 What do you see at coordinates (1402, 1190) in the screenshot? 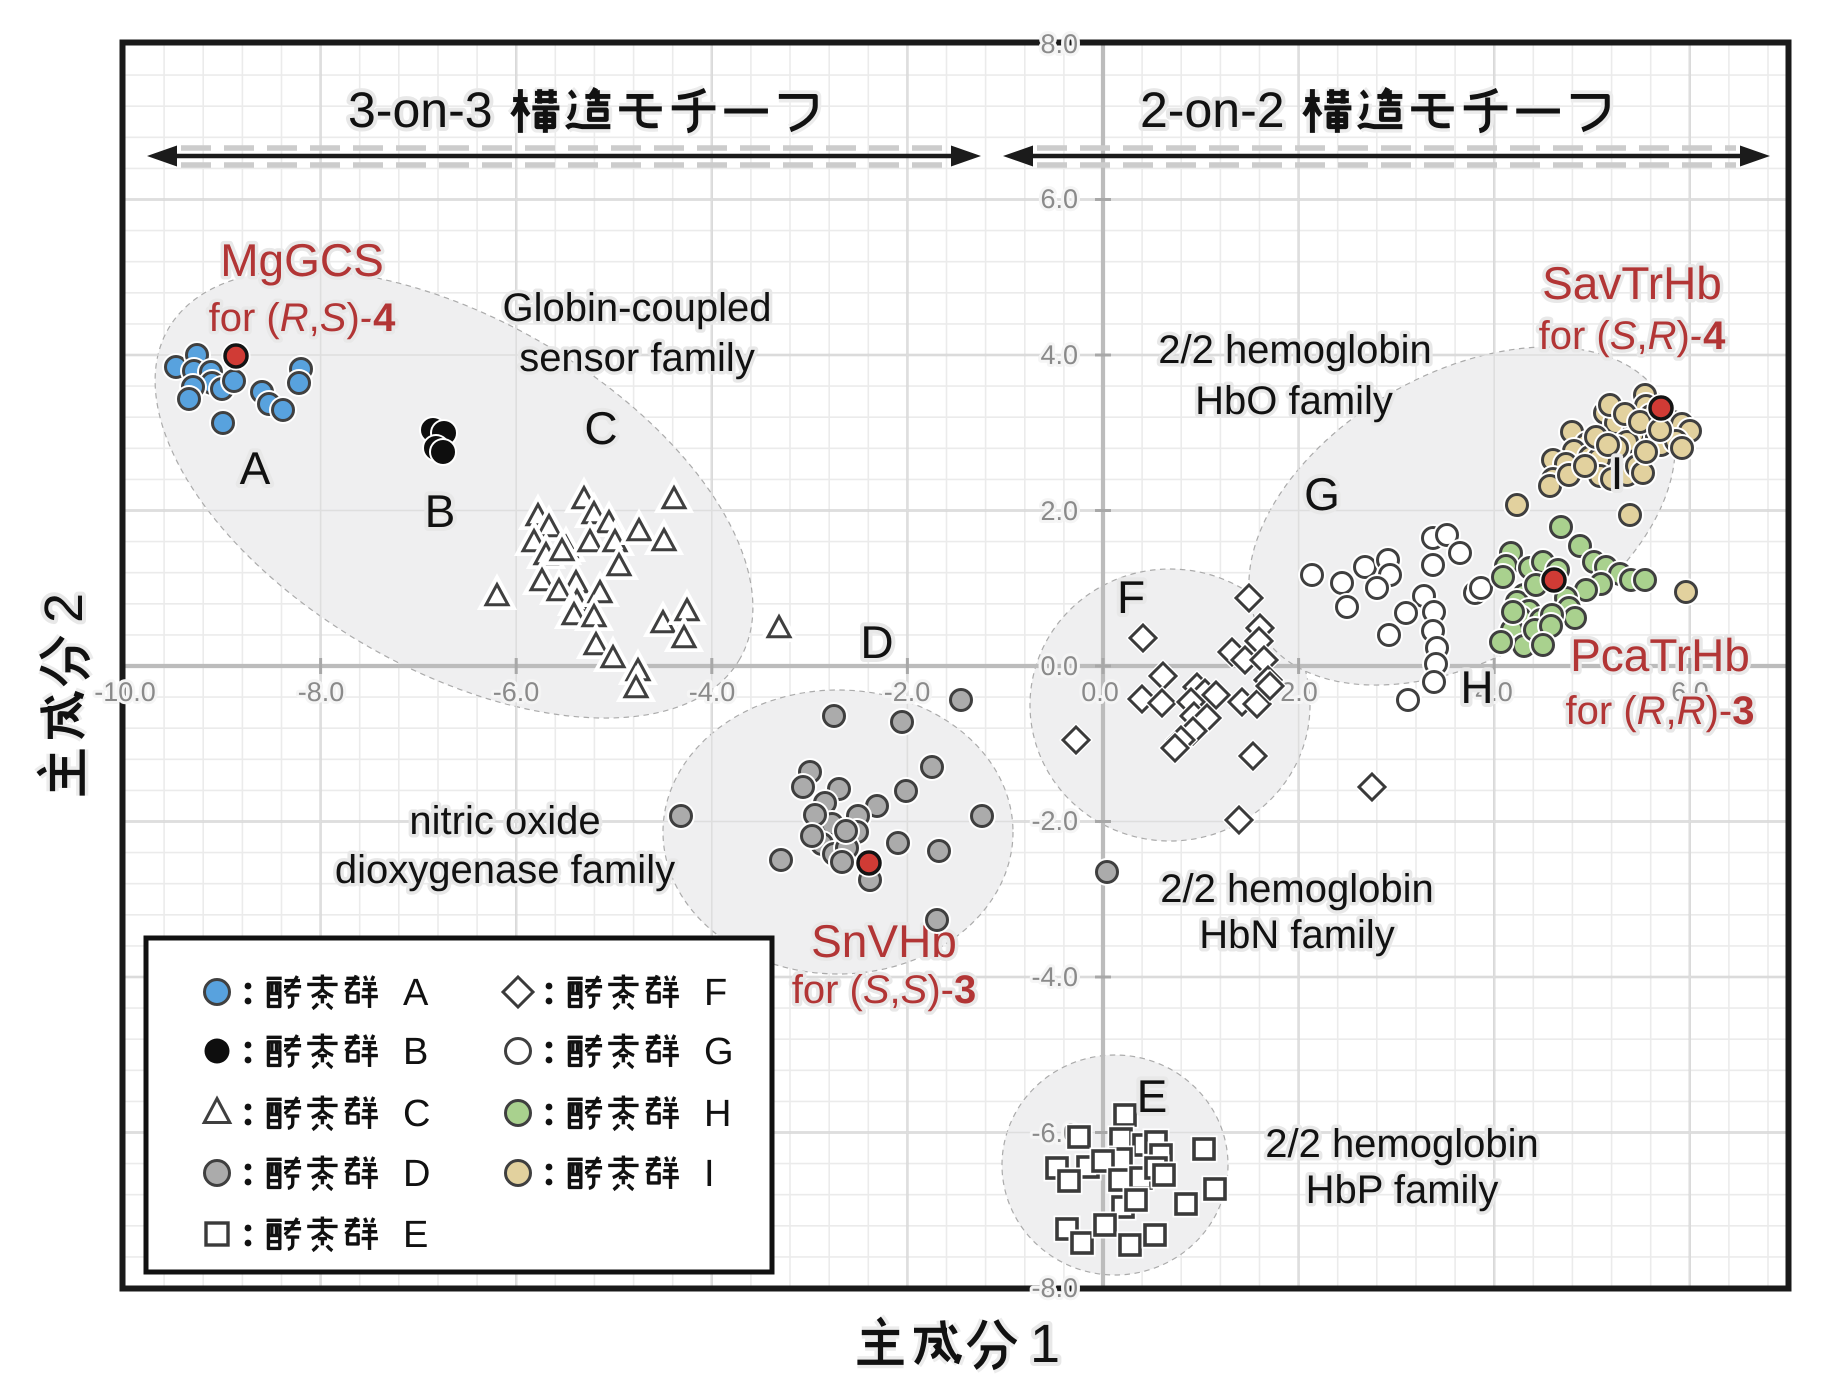
I see `svg-text: HbP family` at bounding box center [1402, 1190].